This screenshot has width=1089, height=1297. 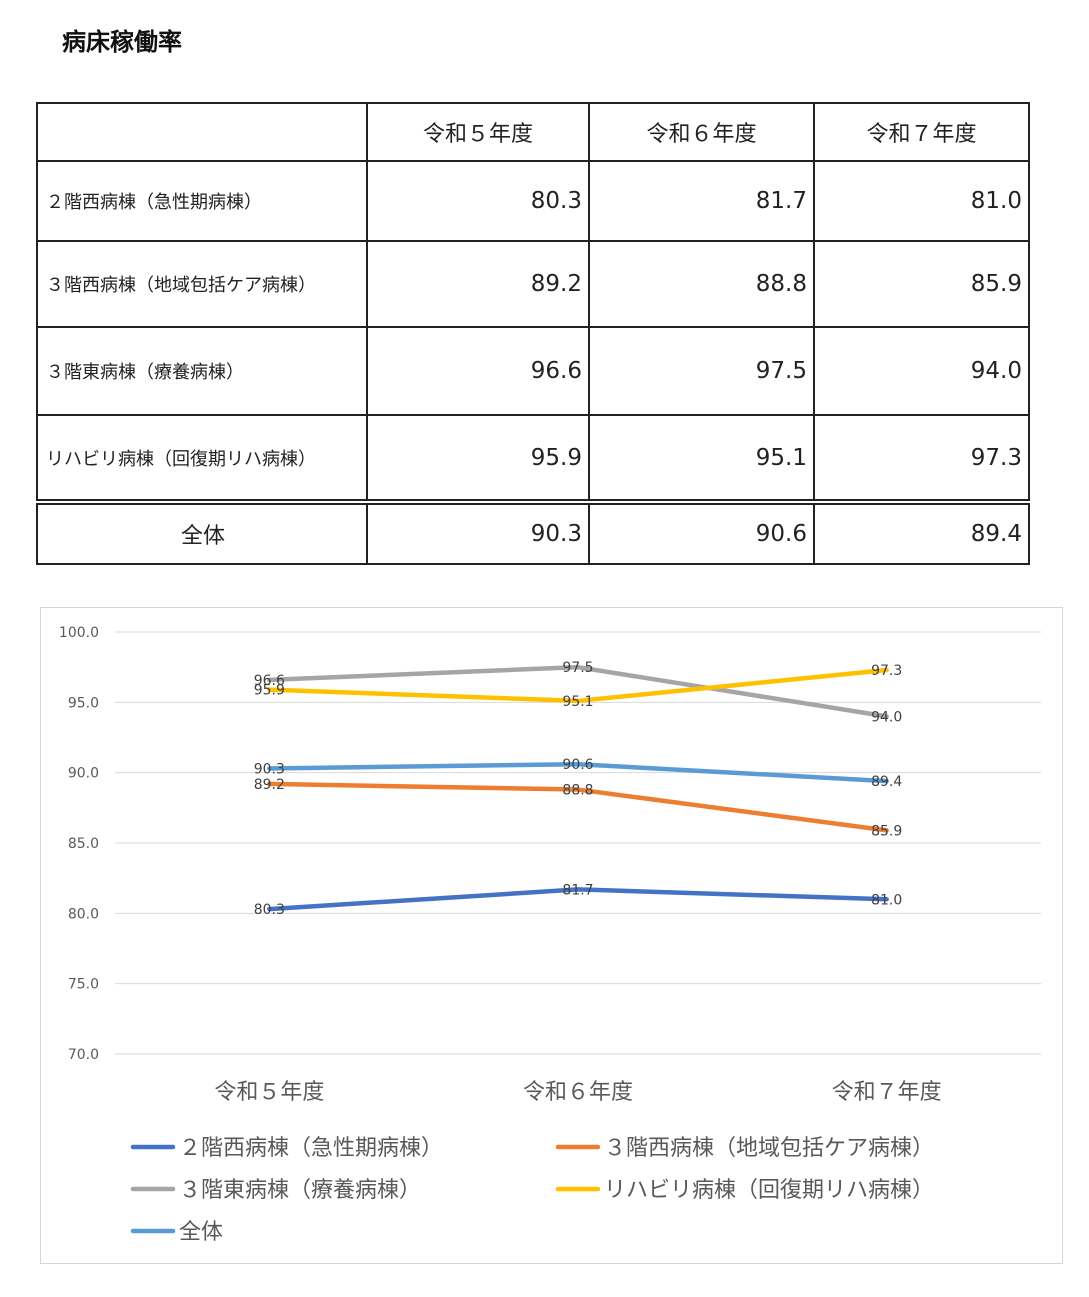 I want to click on table-cell: 89.2, so click(x=478, y=284).